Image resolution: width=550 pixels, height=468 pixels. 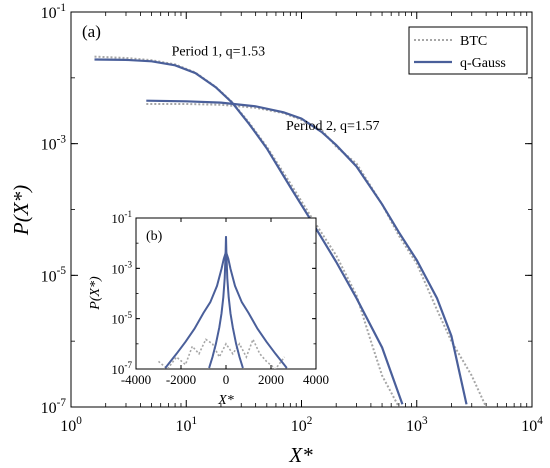 What do you see at coordinates (300, 455) in the screenshot?
I see `x-axis-label: X*` at bounding box center [300, 455].